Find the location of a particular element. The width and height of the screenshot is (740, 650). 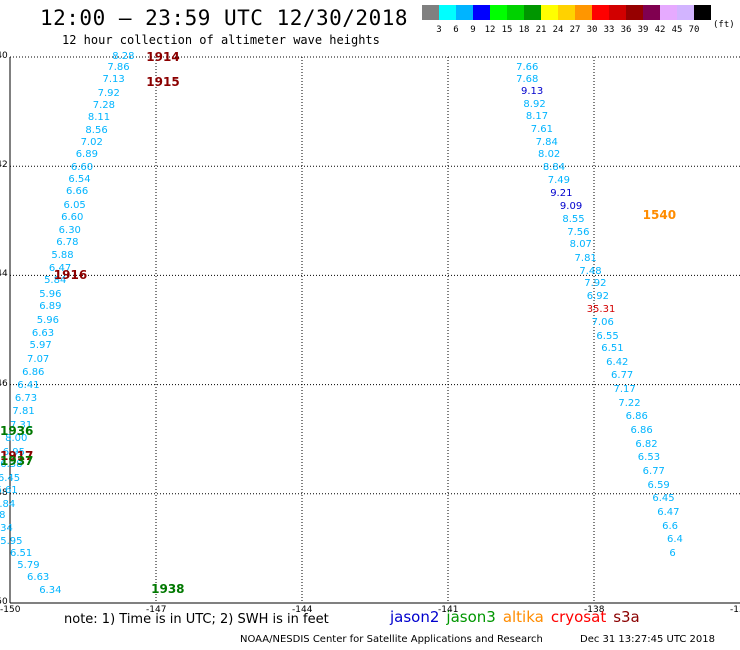

wave-height-value: 7.66 is located at coordinates (527, 67).